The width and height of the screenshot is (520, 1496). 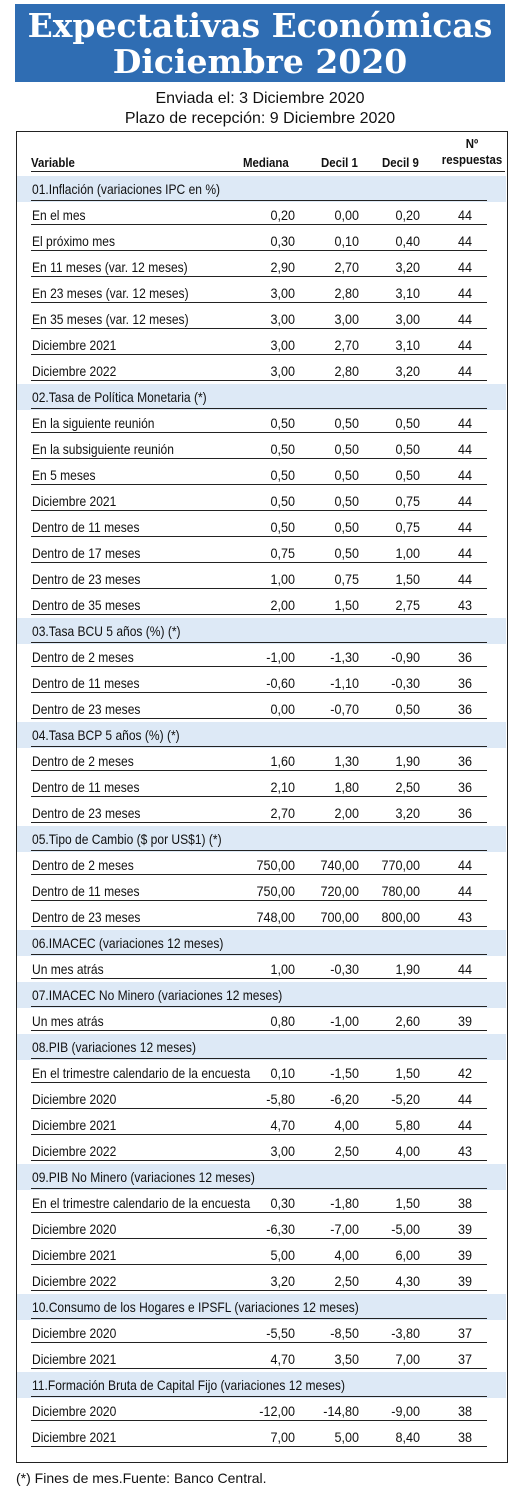 I want to click on section-label: 02.Tasa de Política Monetaria (*), so click(x=119, y=397).